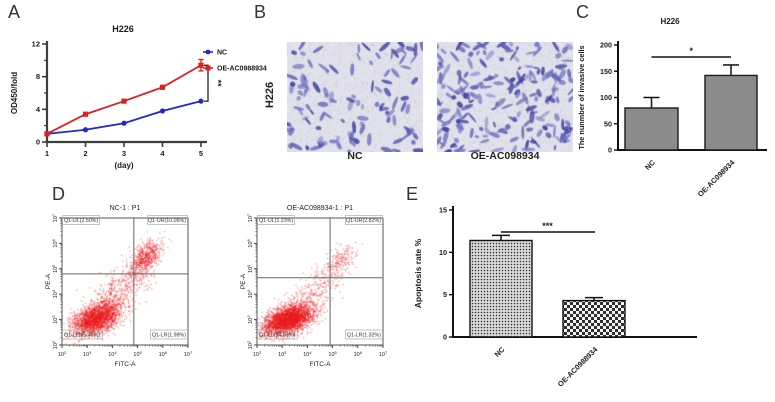 The height and width of the screenshot is (402, 775). Describe the element at coordinates (47, 153) in the screenshot. I see `svg-text: 1` at that location.